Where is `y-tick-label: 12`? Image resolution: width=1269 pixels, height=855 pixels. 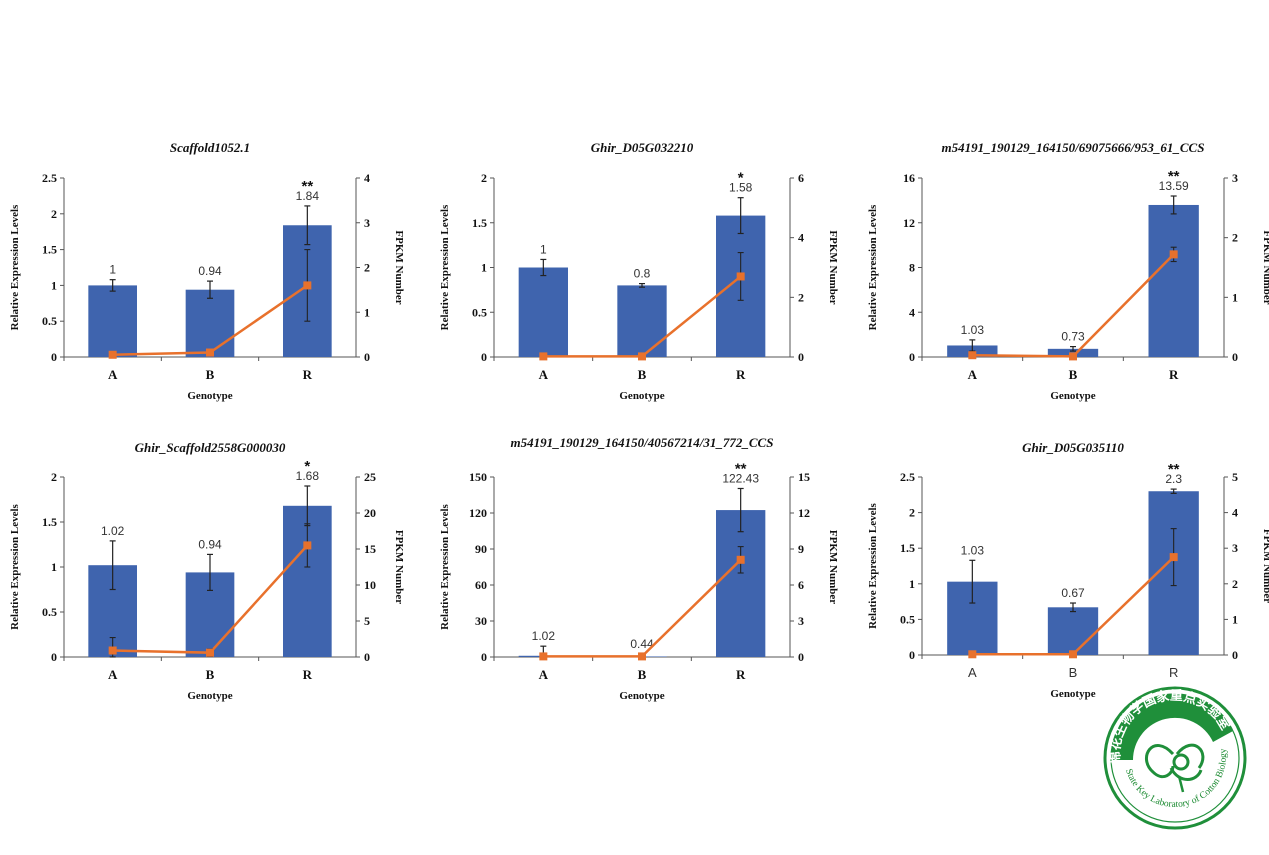
y-tick-label: 12 is located at coordinates (909, 223).